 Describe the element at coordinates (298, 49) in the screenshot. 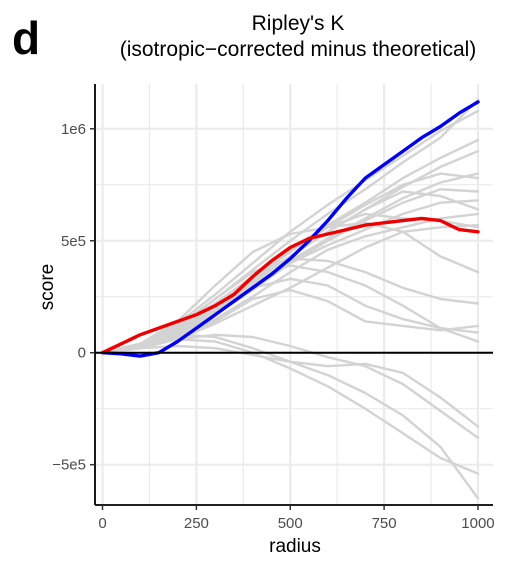

I see `chart-subtitle: (isotropic−corrected minus theoretical)` at that location.